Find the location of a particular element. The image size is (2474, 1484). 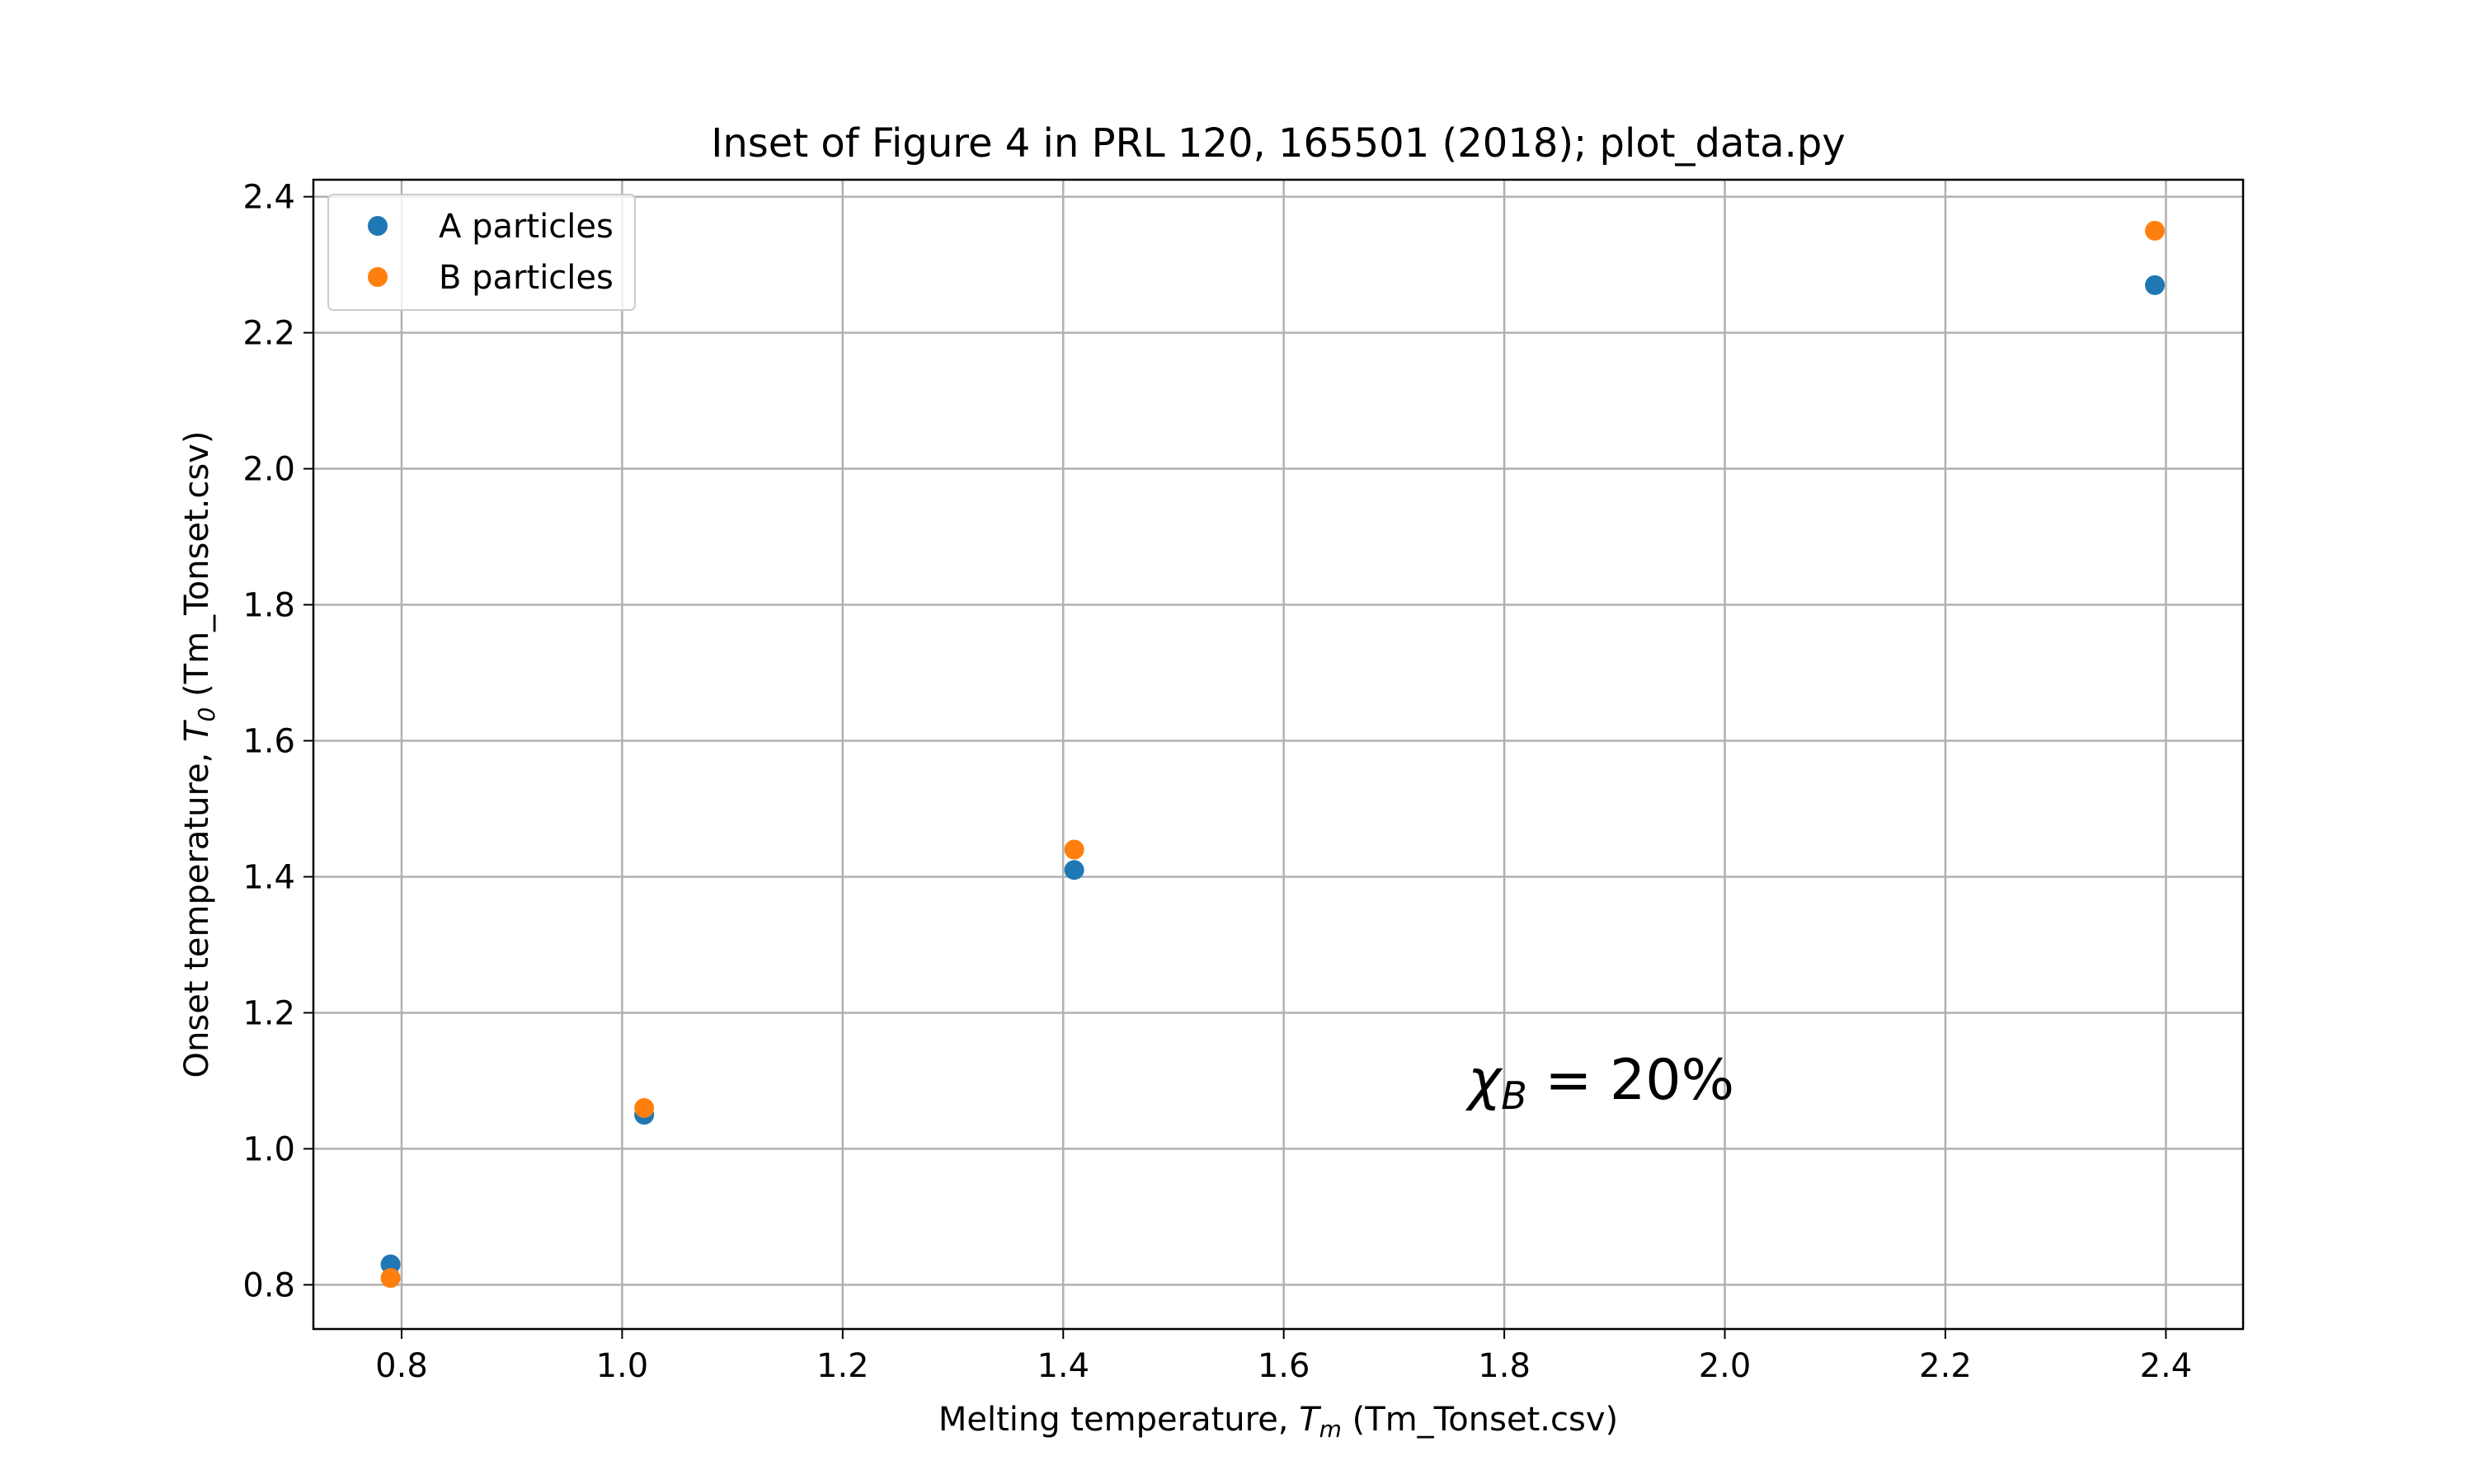

x-tick-label: 1.4 is located at coordinates (1063, 1366).